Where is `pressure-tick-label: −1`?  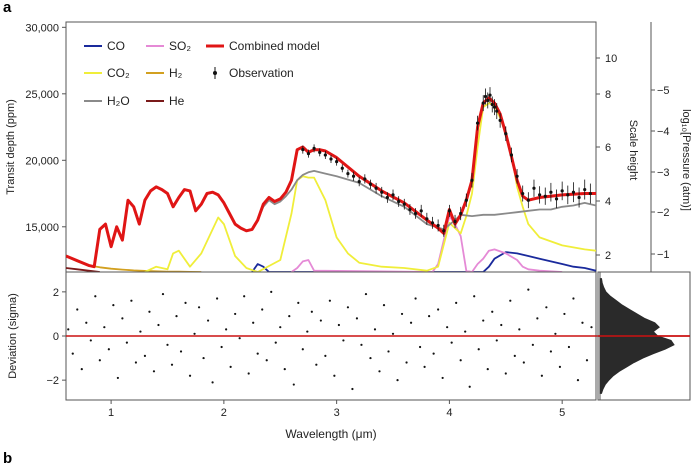
pressure-tick-label: −1 is located at coordinates (663, 255).